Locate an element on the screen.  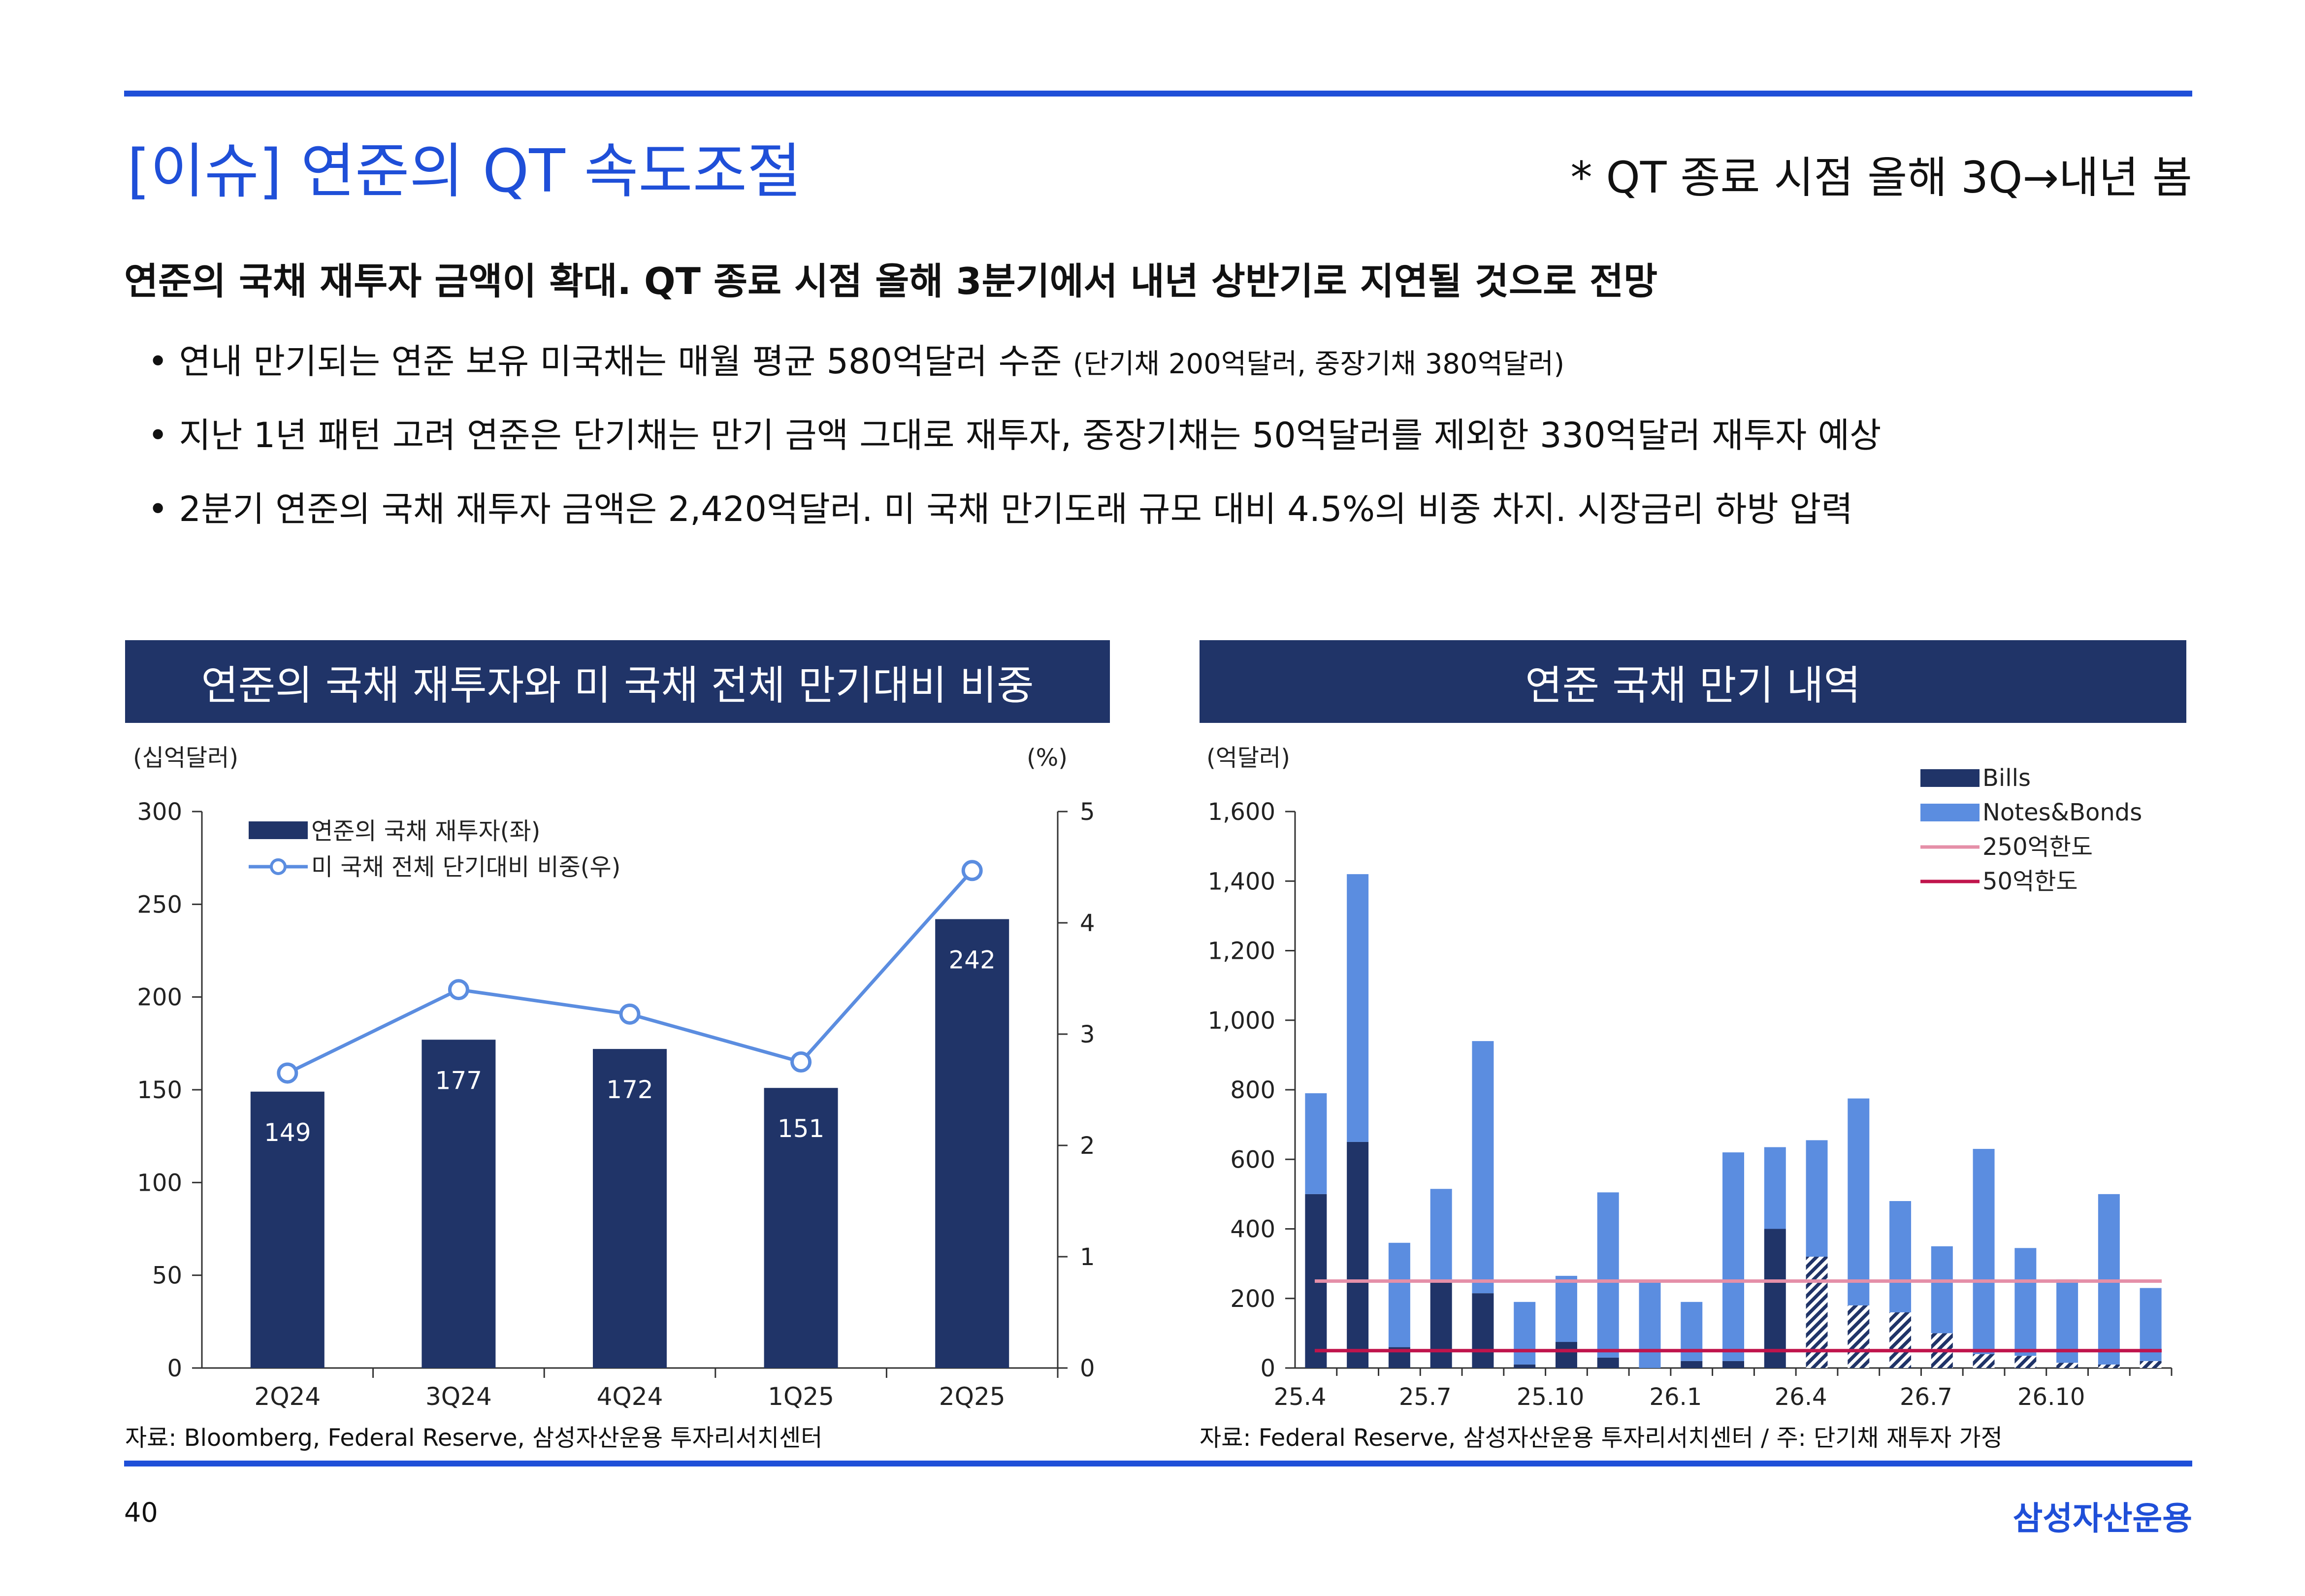
legend-bills-swatch is located at coordinates (1950, 778).